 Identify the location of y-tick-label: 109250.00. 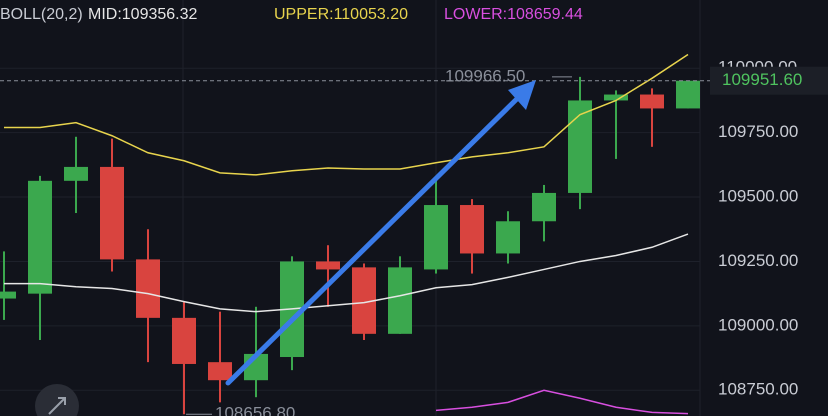
(758, 260).